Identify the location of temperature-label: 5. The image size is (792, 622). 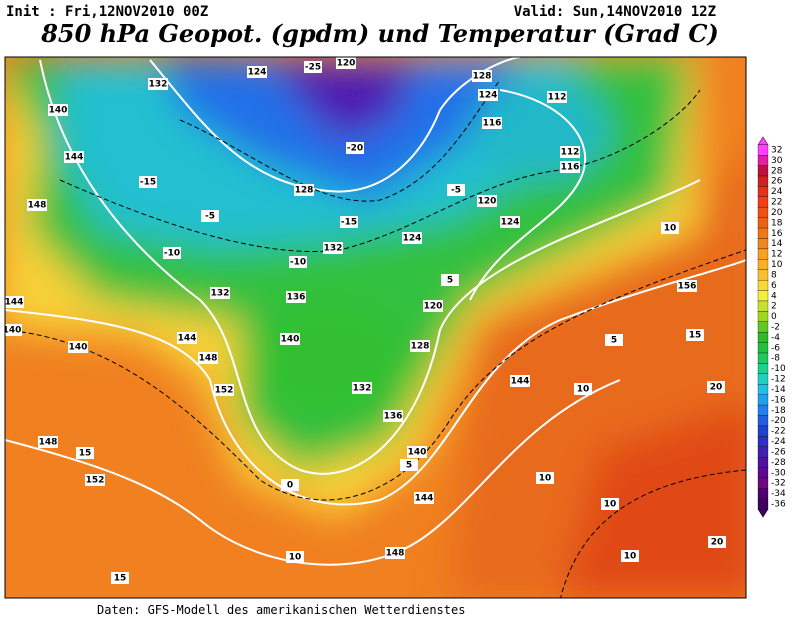
(614, 341).